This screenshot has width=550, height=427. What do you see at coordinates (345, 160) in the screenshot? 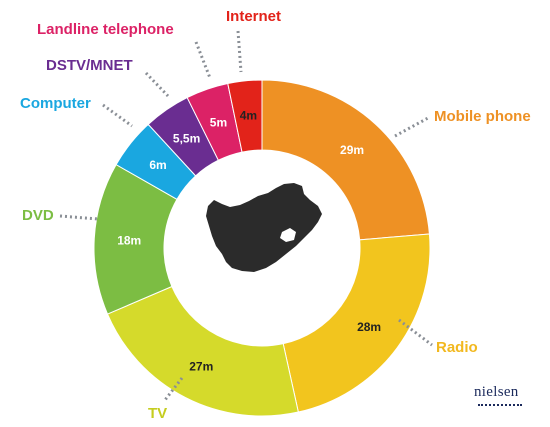
I see `slice-mobile-phone` at bounding box center [345, 160].